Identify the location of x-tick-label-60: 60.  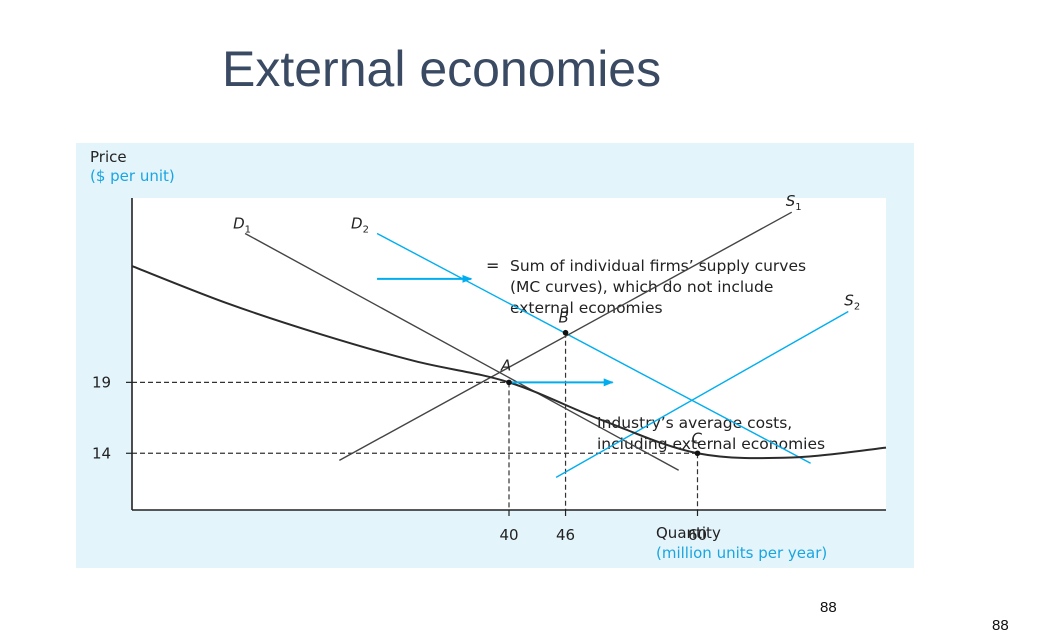
(697, 535).